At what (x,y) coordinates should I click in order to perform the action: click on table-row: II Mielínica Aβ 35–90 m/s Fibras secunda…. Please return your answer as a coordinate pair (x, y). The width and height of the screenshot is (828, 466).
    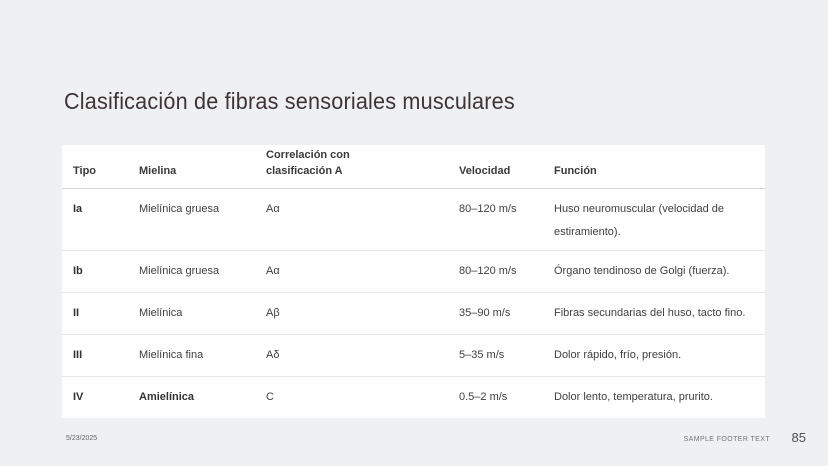
    Looking at the image, I should click on (413, 313).